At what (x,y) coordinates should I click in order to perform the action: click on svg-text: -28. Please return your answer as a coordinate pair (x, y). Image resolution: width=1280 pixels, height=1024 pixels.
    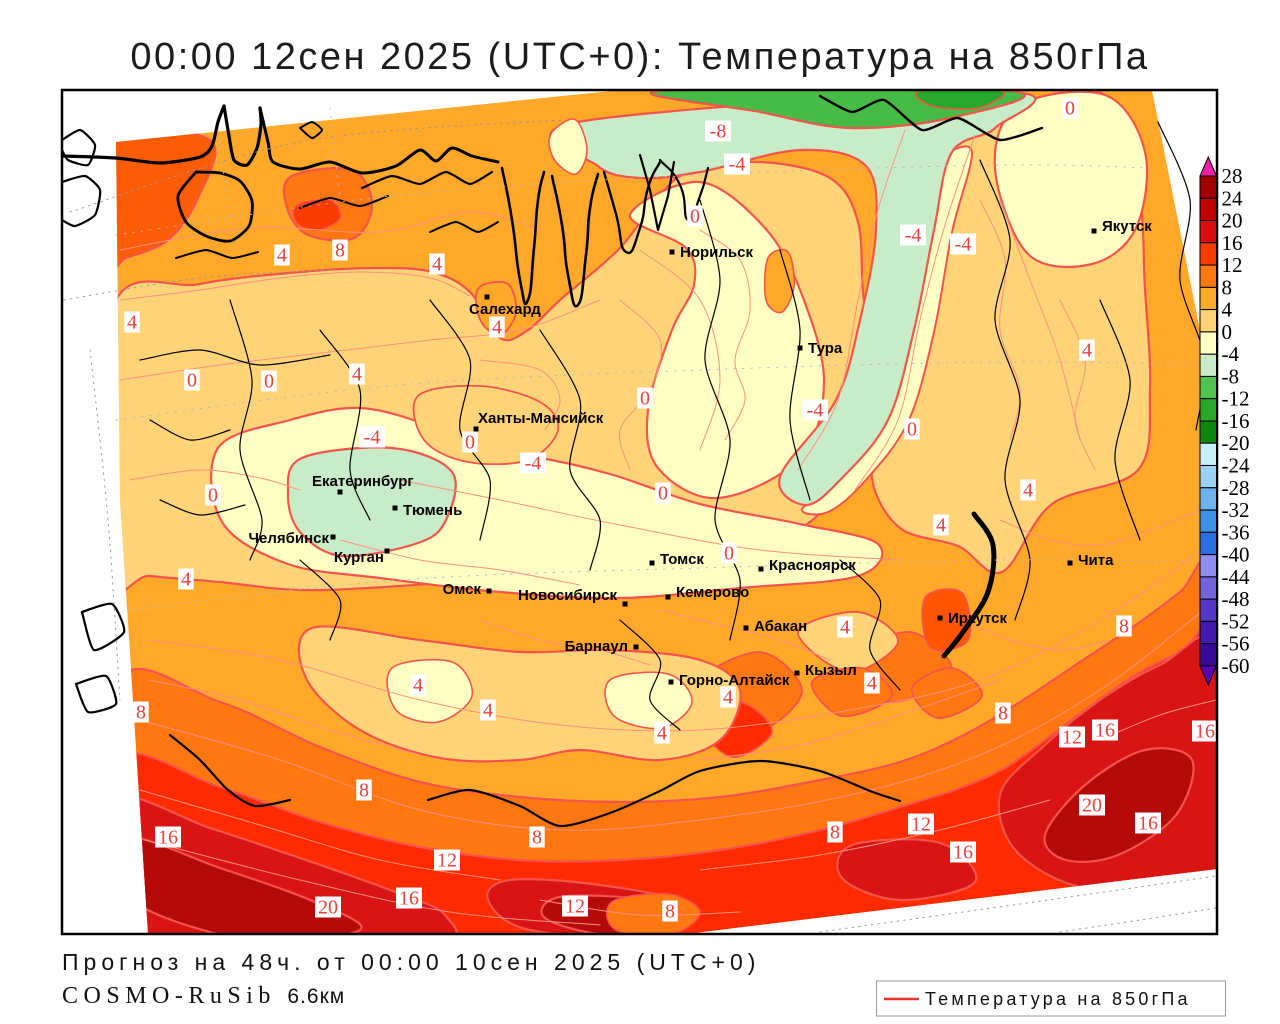
    Looking at the image, I should click on (1236, 488).